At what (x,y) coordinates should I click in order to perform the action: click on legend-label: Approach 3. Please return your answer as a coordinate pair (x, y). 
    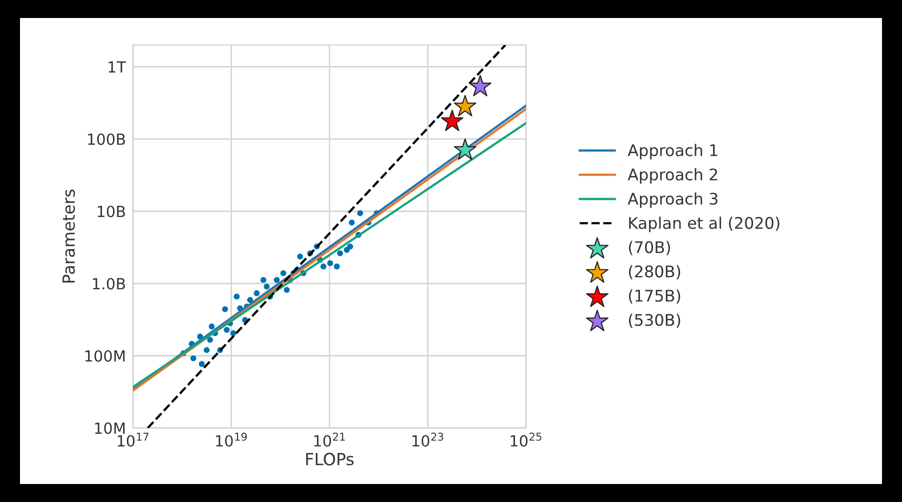
    Looking at the image, I should click on (673, 200).